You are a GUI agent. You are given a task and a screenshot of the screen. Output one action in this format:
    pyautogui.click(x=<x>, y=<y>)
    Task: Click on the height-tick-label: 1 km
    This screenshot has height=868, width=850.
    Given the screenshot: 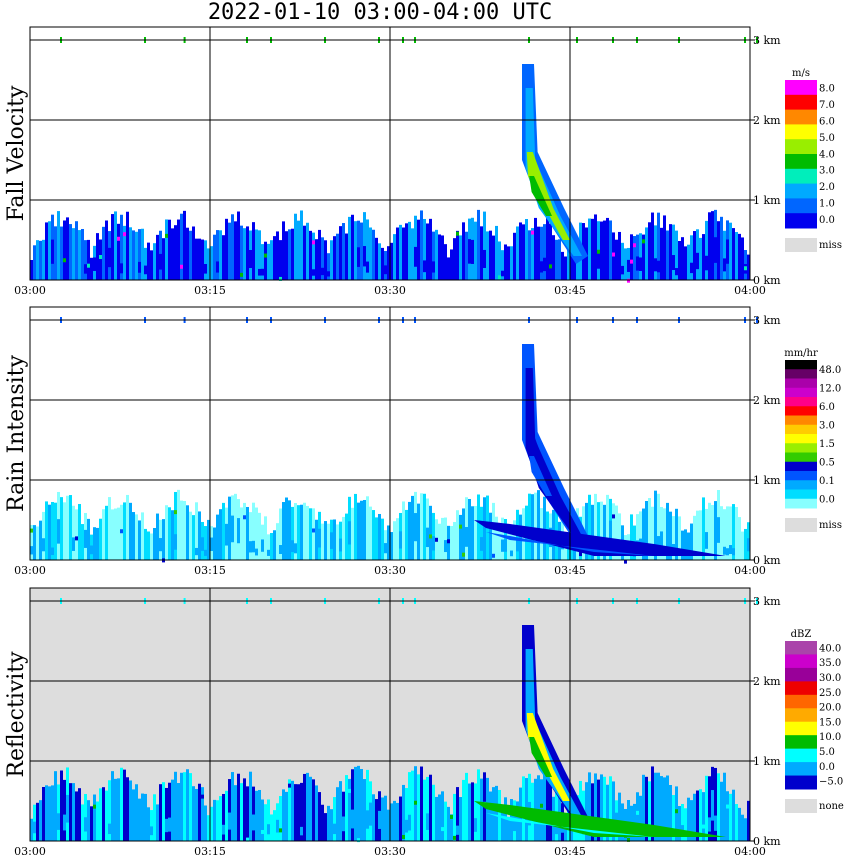 What is the action you would take?
    pyautogui.click(x=767, y=761)
    